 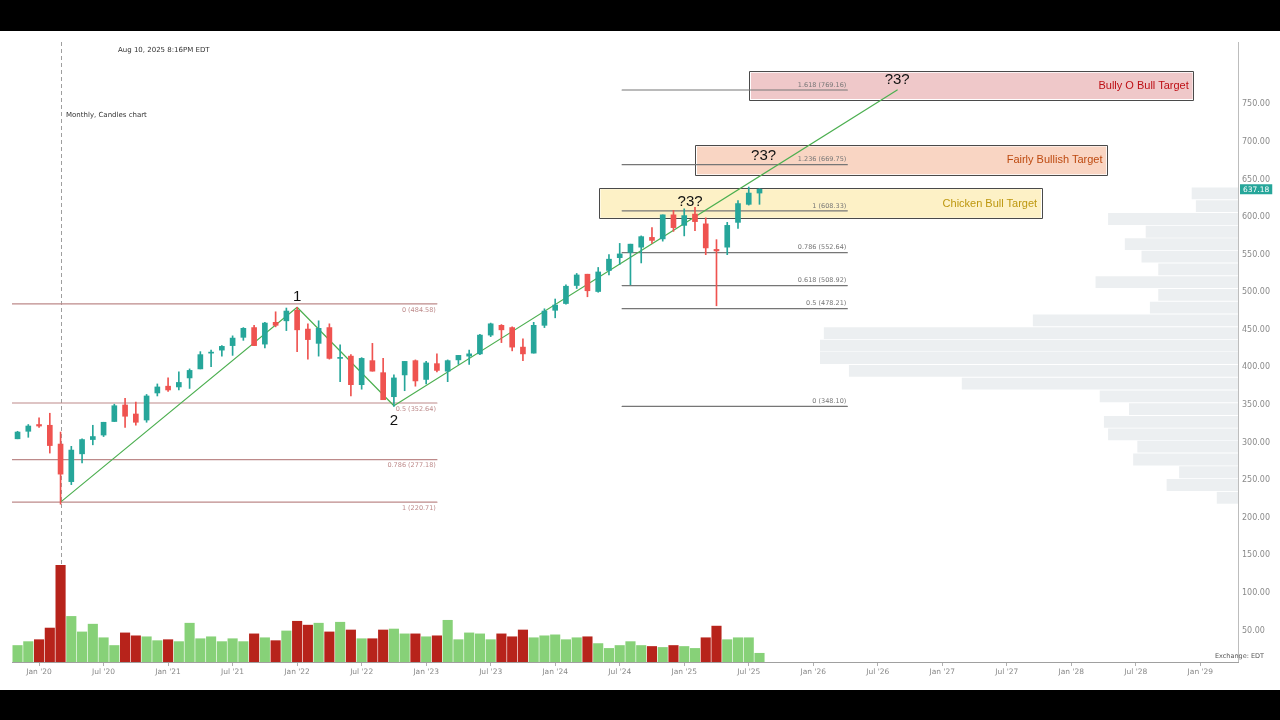 I want to click on y-tick-label: 650.00, so click(x=1256, y=179).